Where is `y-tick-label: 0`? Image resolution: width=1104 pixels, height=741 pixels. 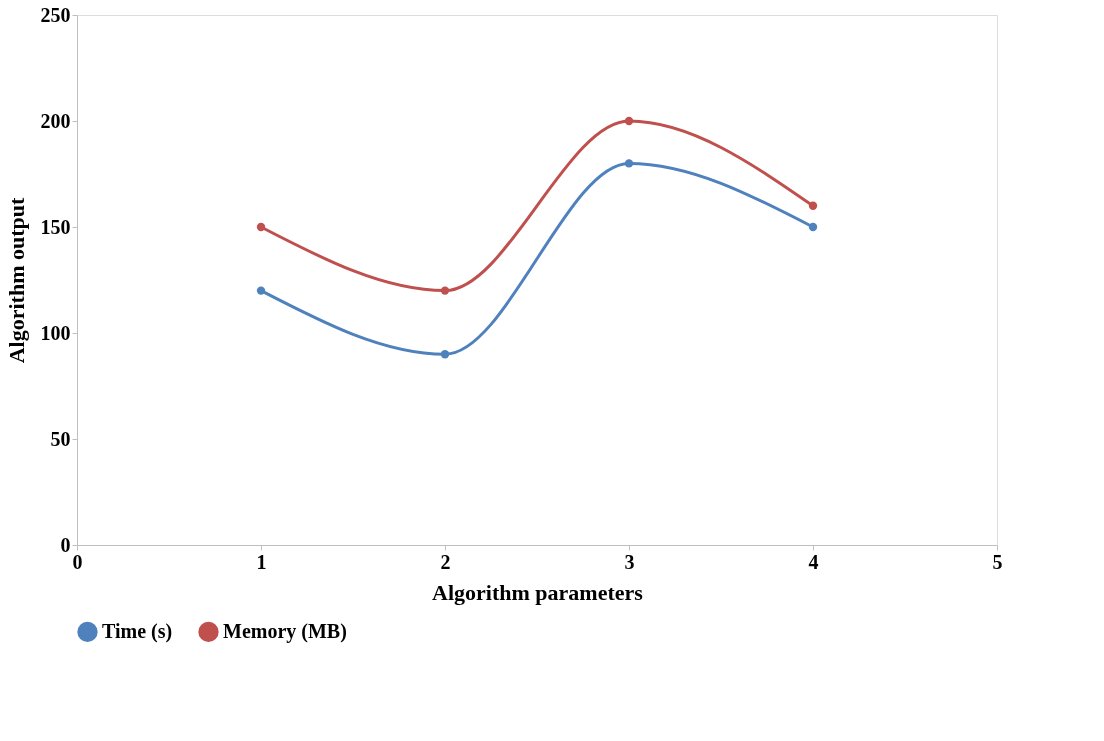
y-tick-label: 0 is located at coordinates (65, 544).